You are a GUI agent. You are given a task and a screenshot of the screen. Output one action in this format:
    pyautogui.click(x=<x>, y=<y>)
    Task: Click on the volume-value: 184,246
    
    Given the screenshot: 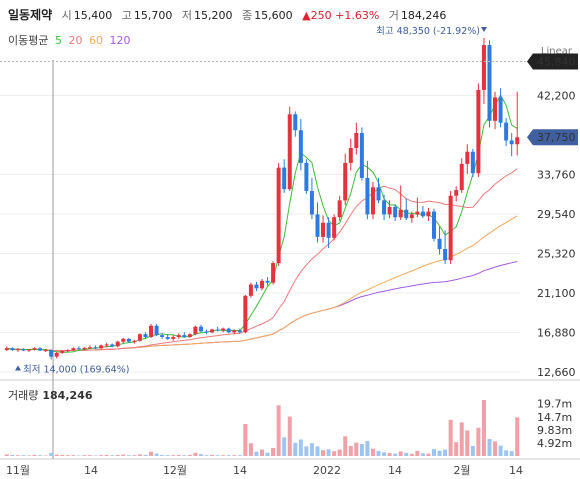 What is the action you would take?
    pyautogui.click(x=423, y=15)
    